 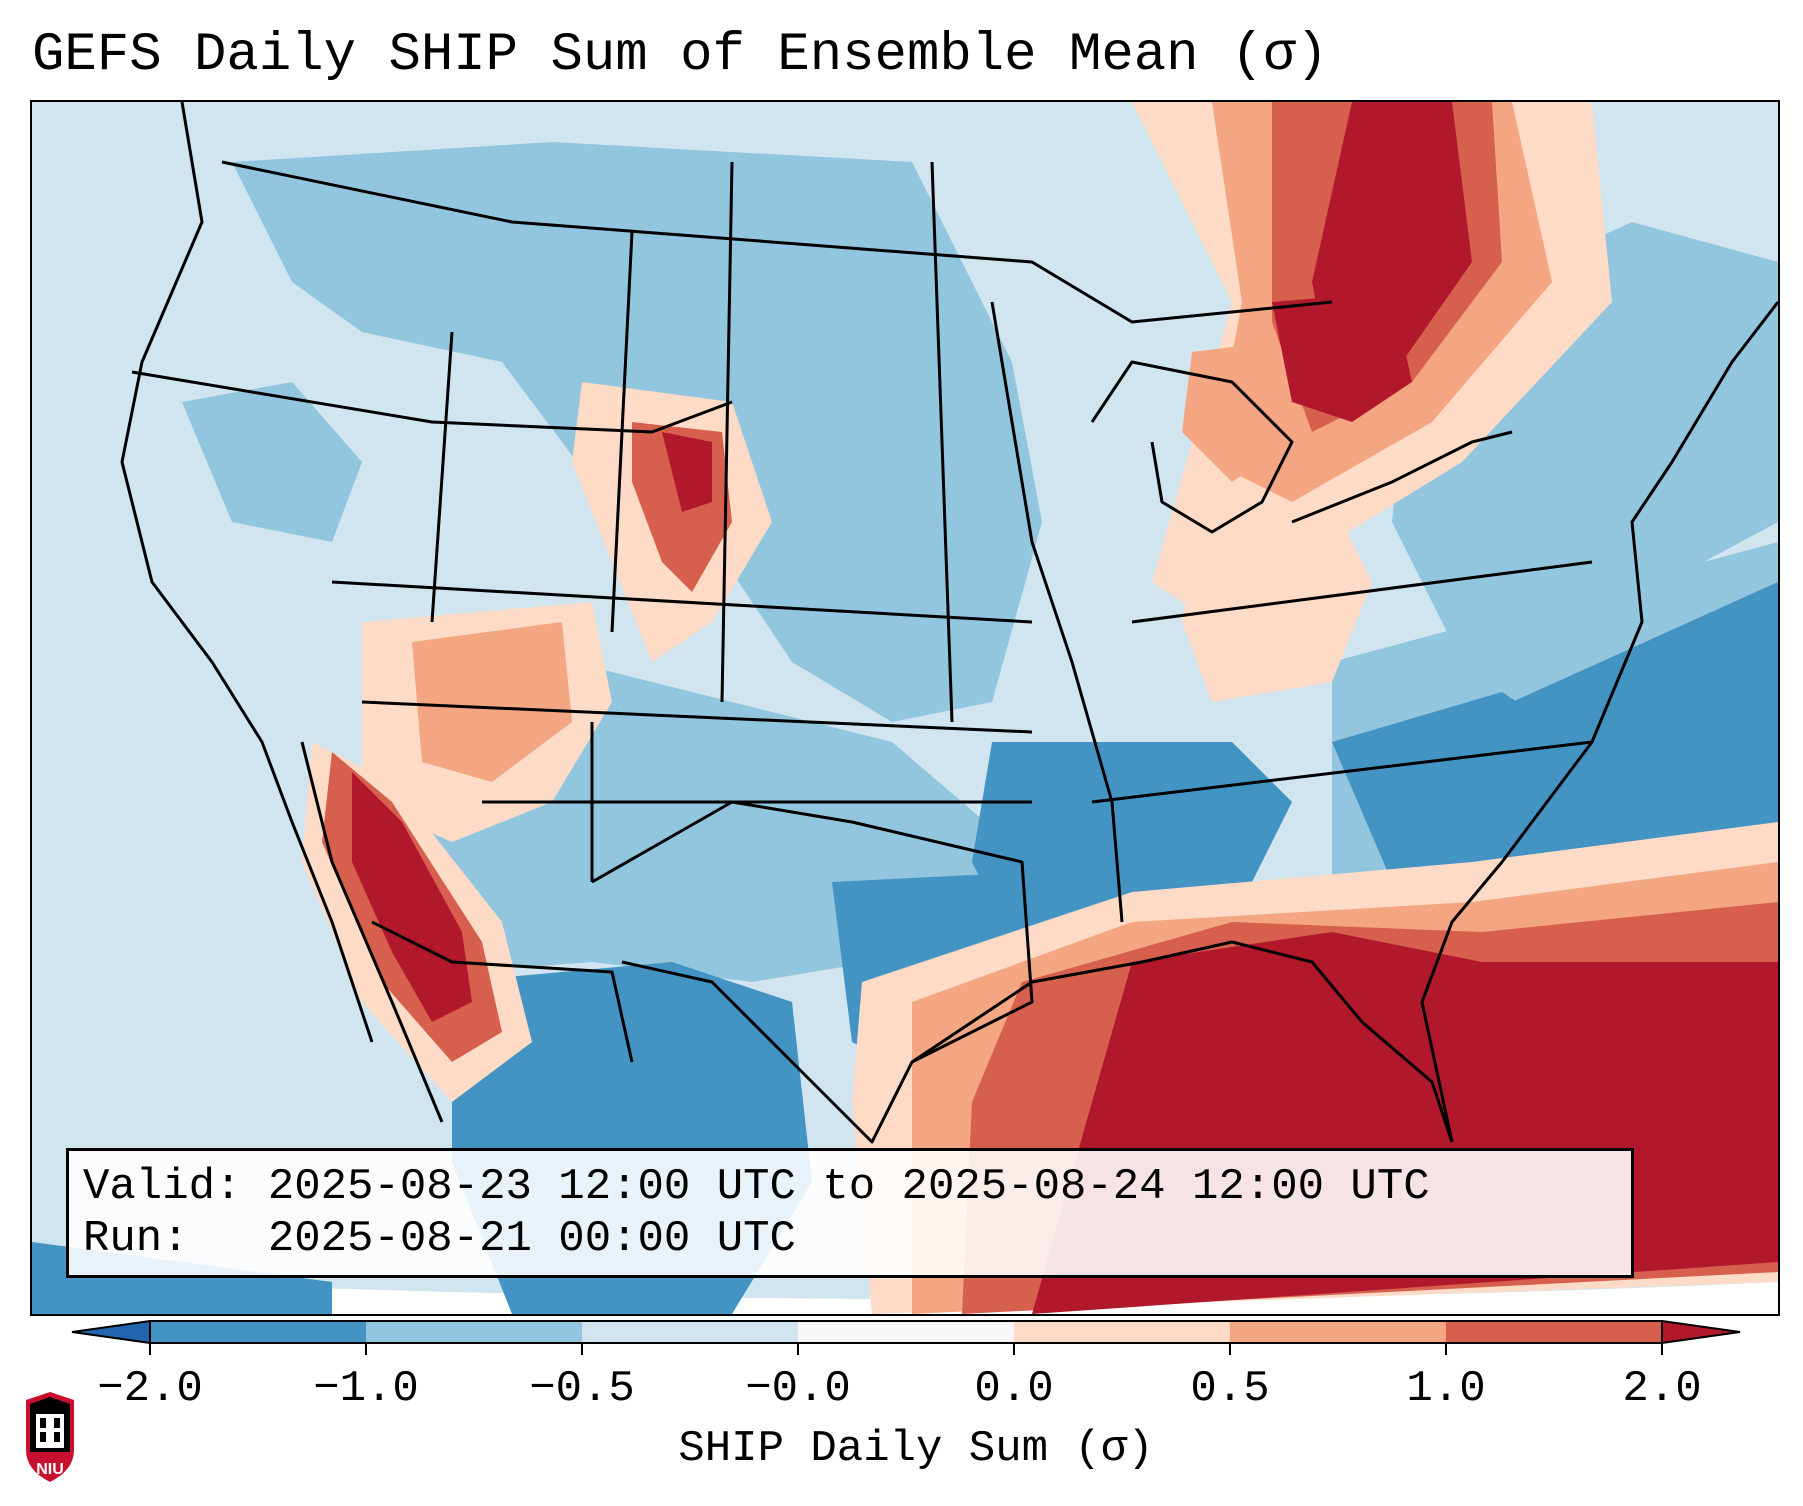 I want to click on niu-shield-icon, so click(x=50, y=1437).